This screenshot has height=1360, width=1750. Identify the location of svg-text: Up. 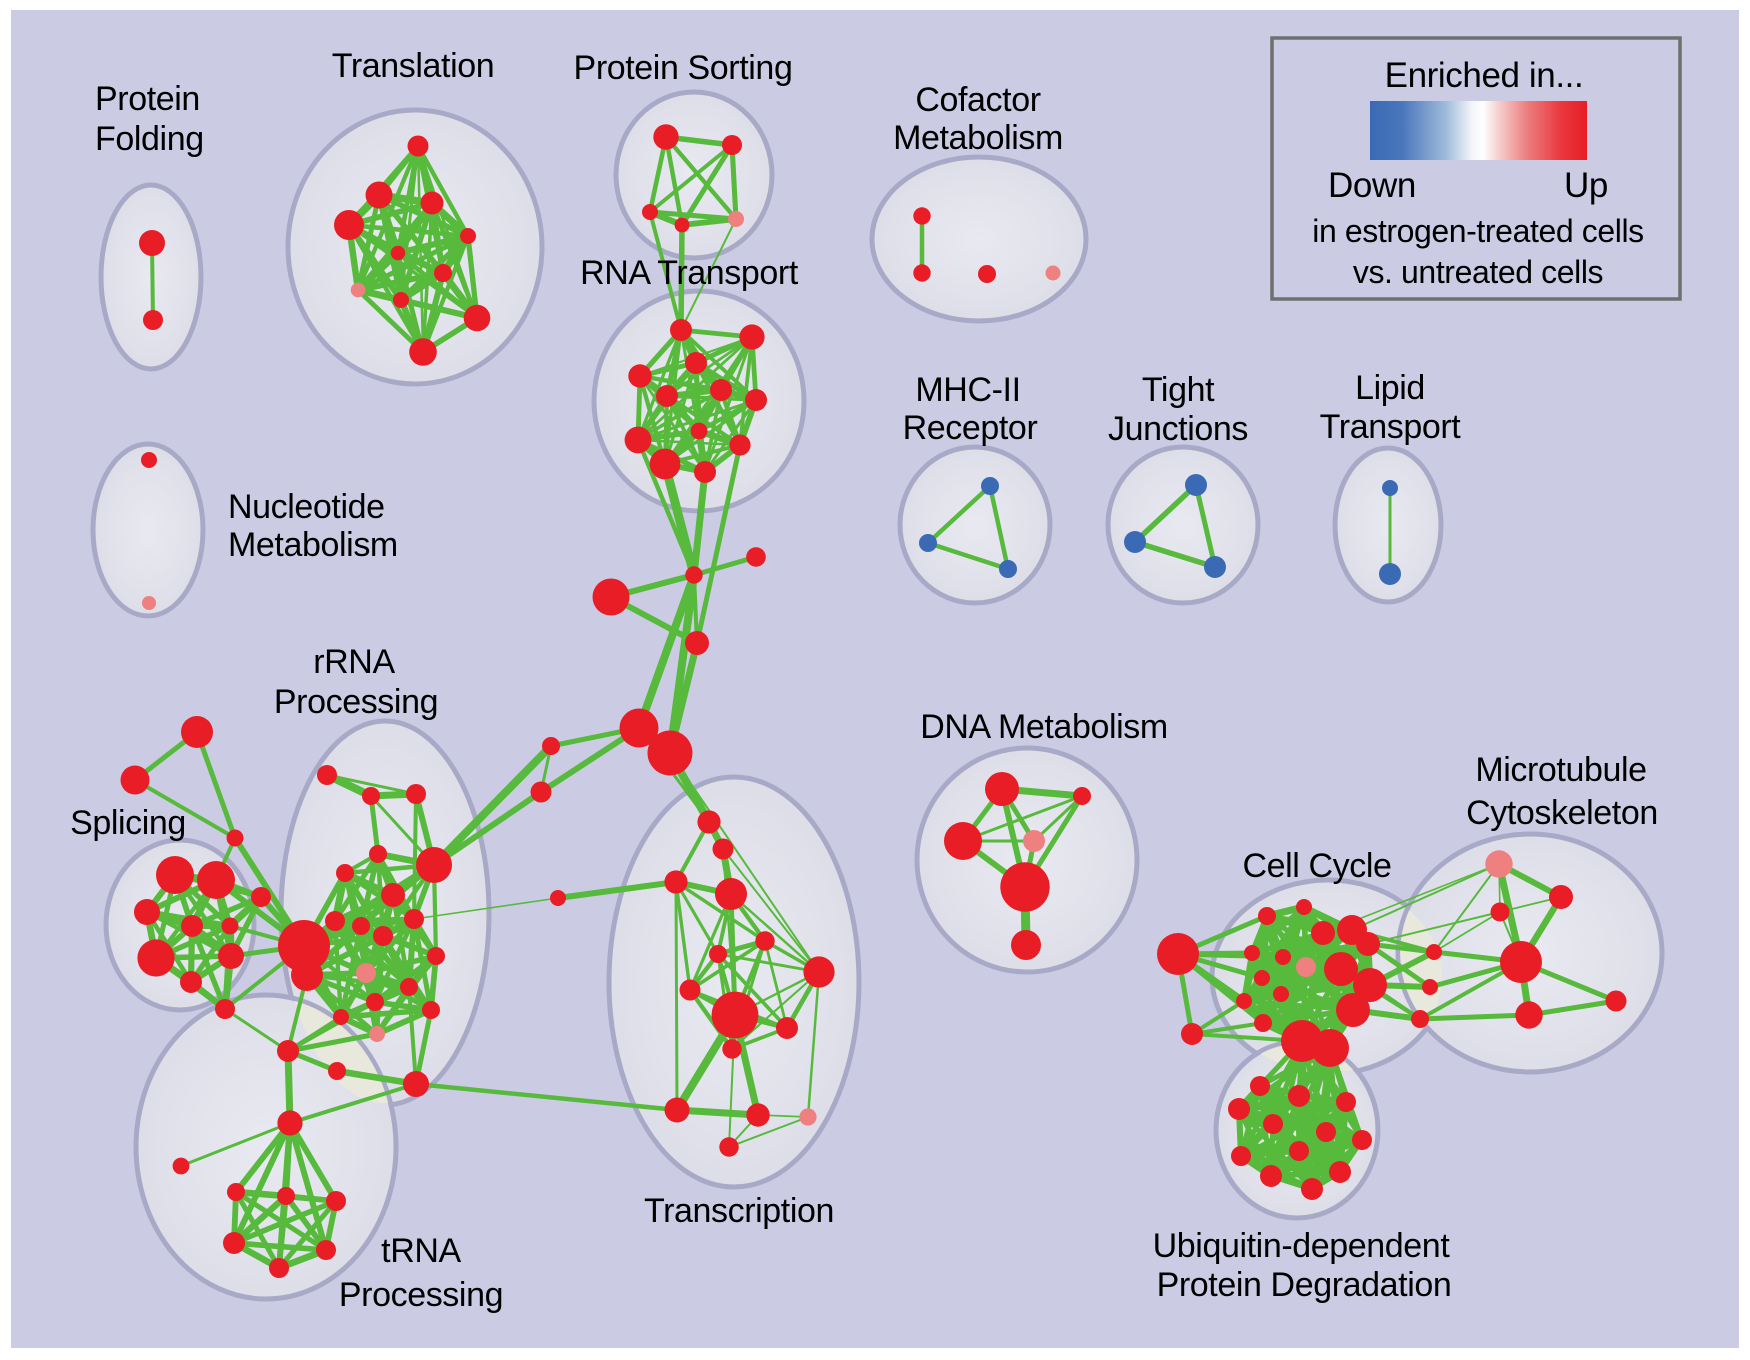
(1586, 185).